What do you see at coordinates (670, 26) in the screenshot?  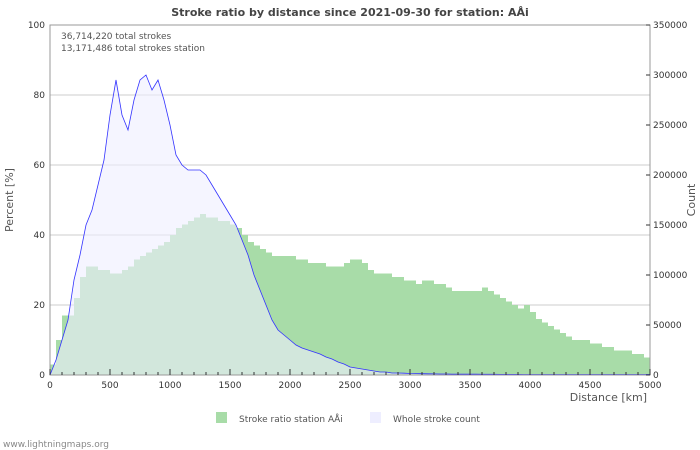 I see `y2-tick-label: 350000` at bounding box center [670, 26].